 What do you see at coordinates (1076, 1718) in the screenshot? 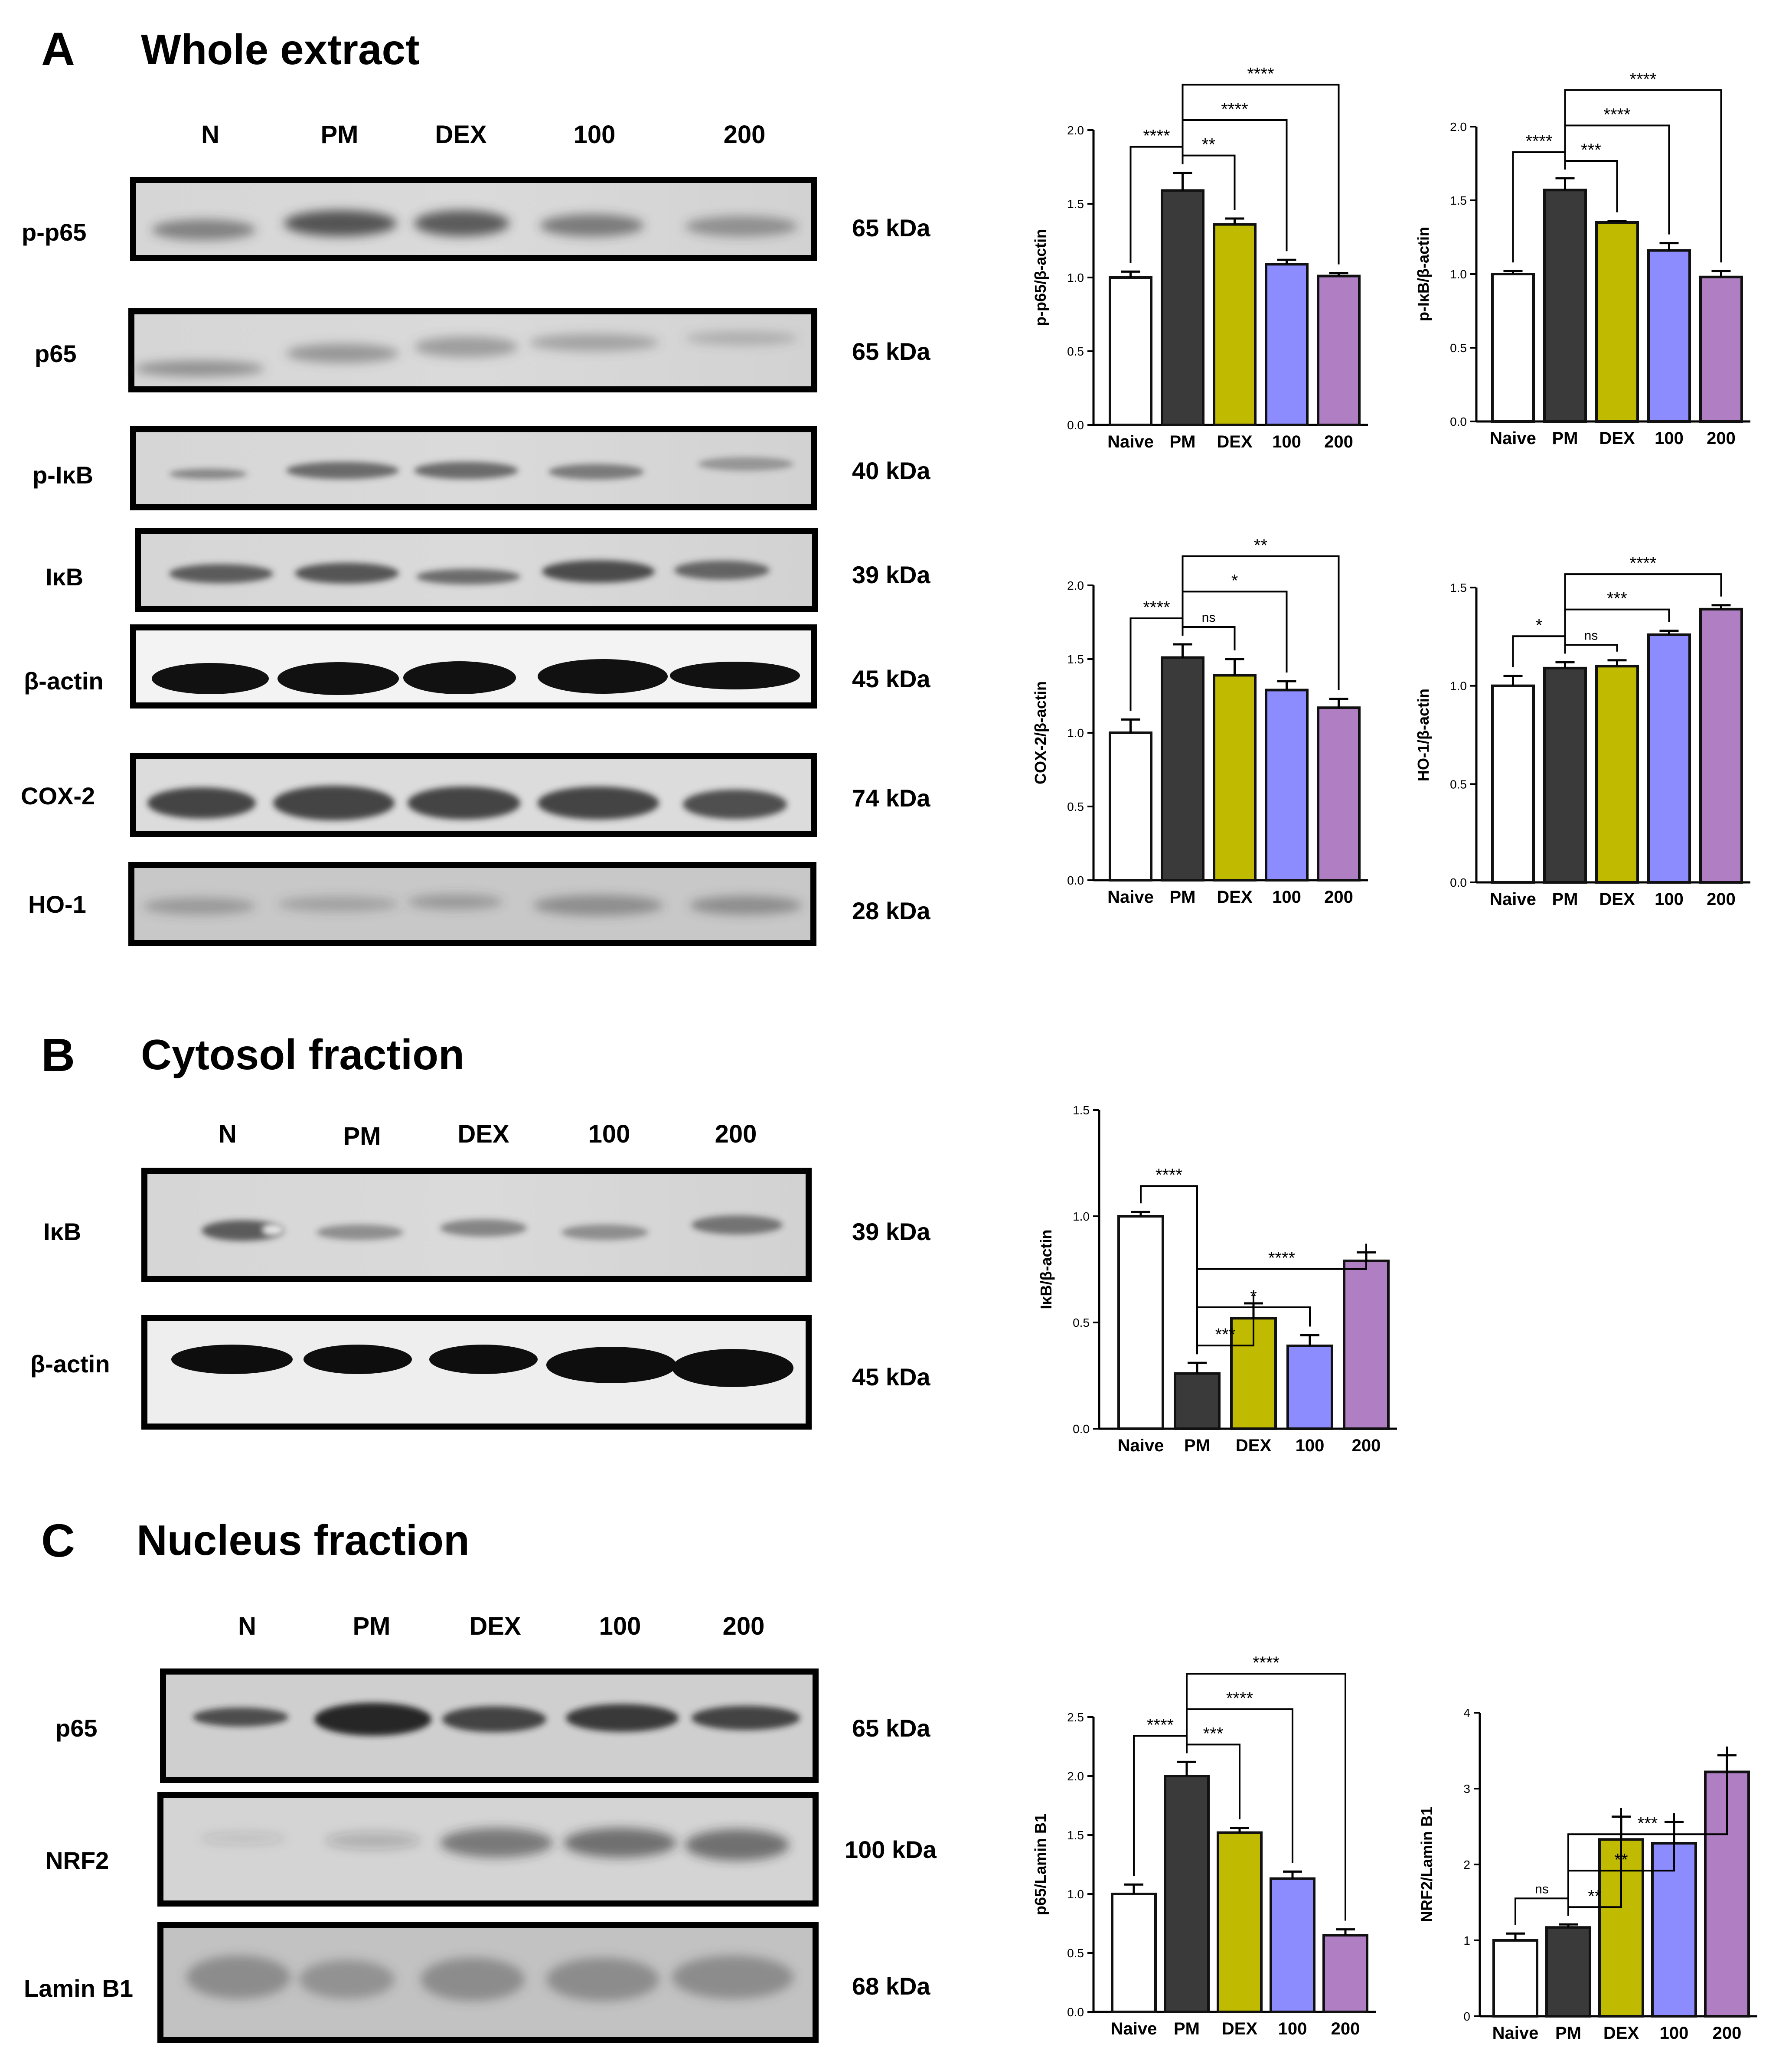
I see `y-tick-label: 2.5` at bounding box center [1076, 1718].